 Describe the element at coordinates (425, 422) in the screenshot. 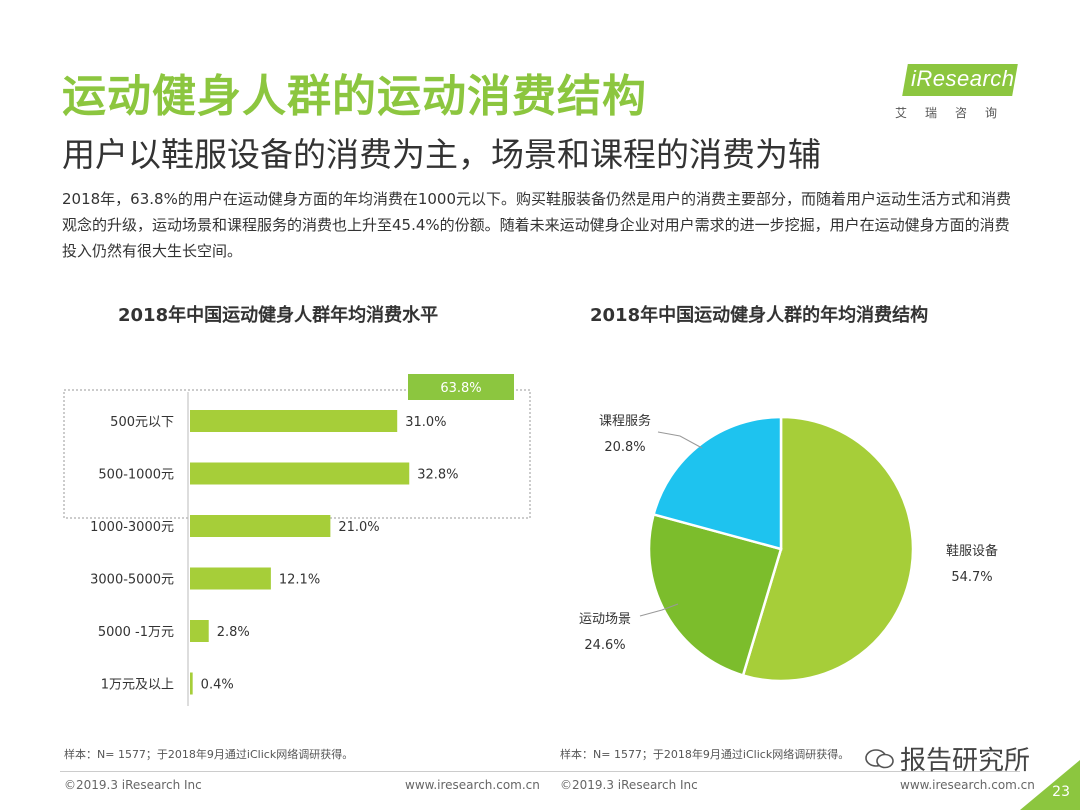

I see `bar-value-label: 31.0%` at that location.